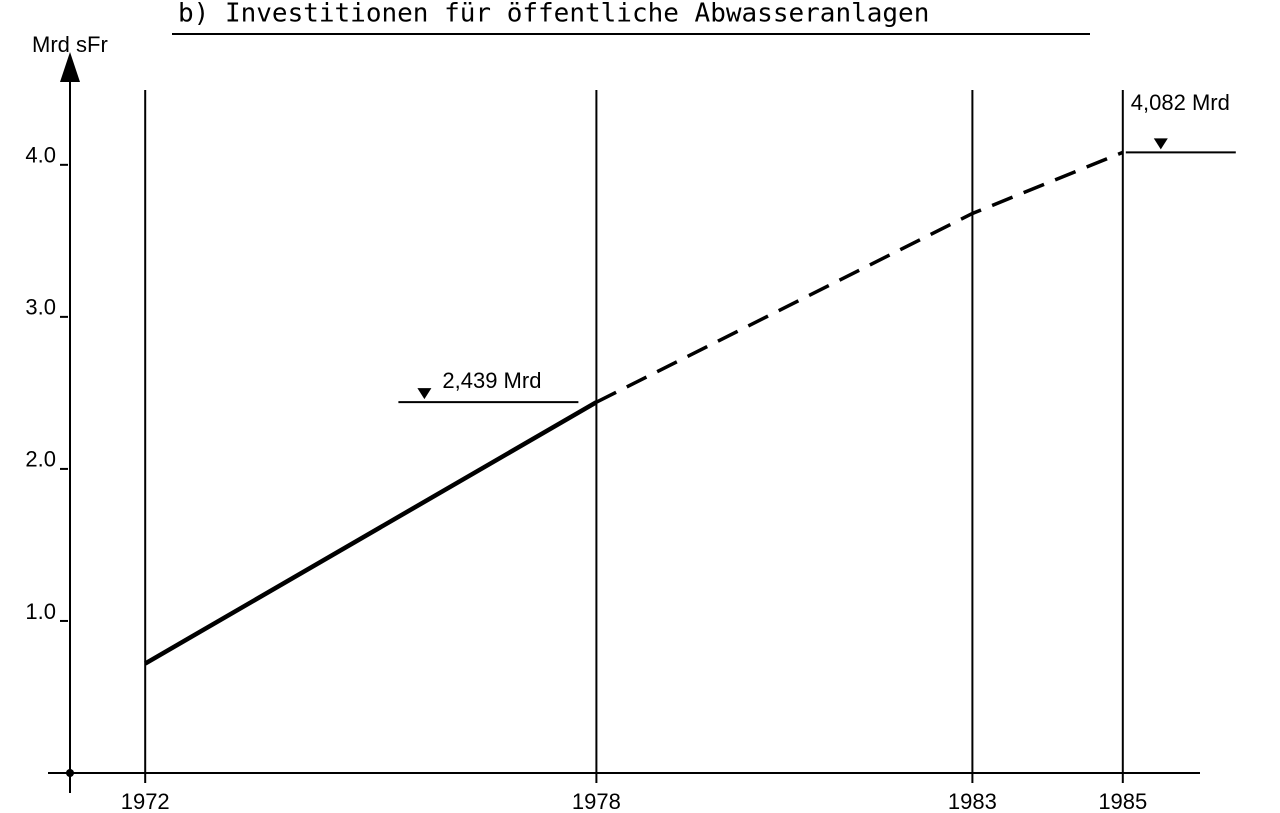 The image size is (1280, 813). Describe the element at coordinates (40, 155) in the screenshot. I see `y-tick-label: 4.0` at that location.